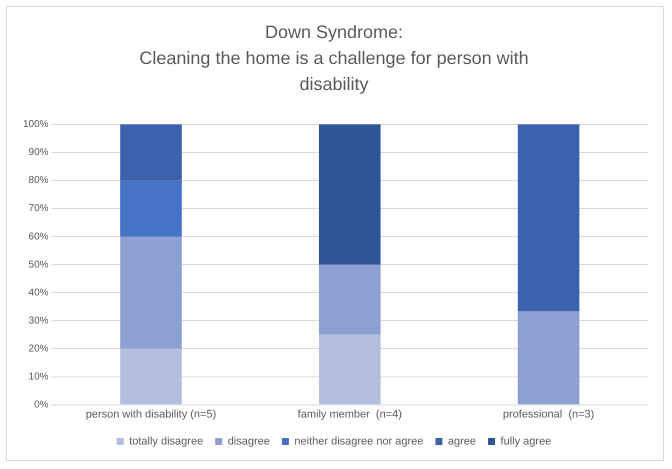 The width and height of the screenshot is (672, 469). What do you see at coordinates (166, 442) in the screenshot?
I see `legend-label: totally disagree` at bounding box center [166, 442].